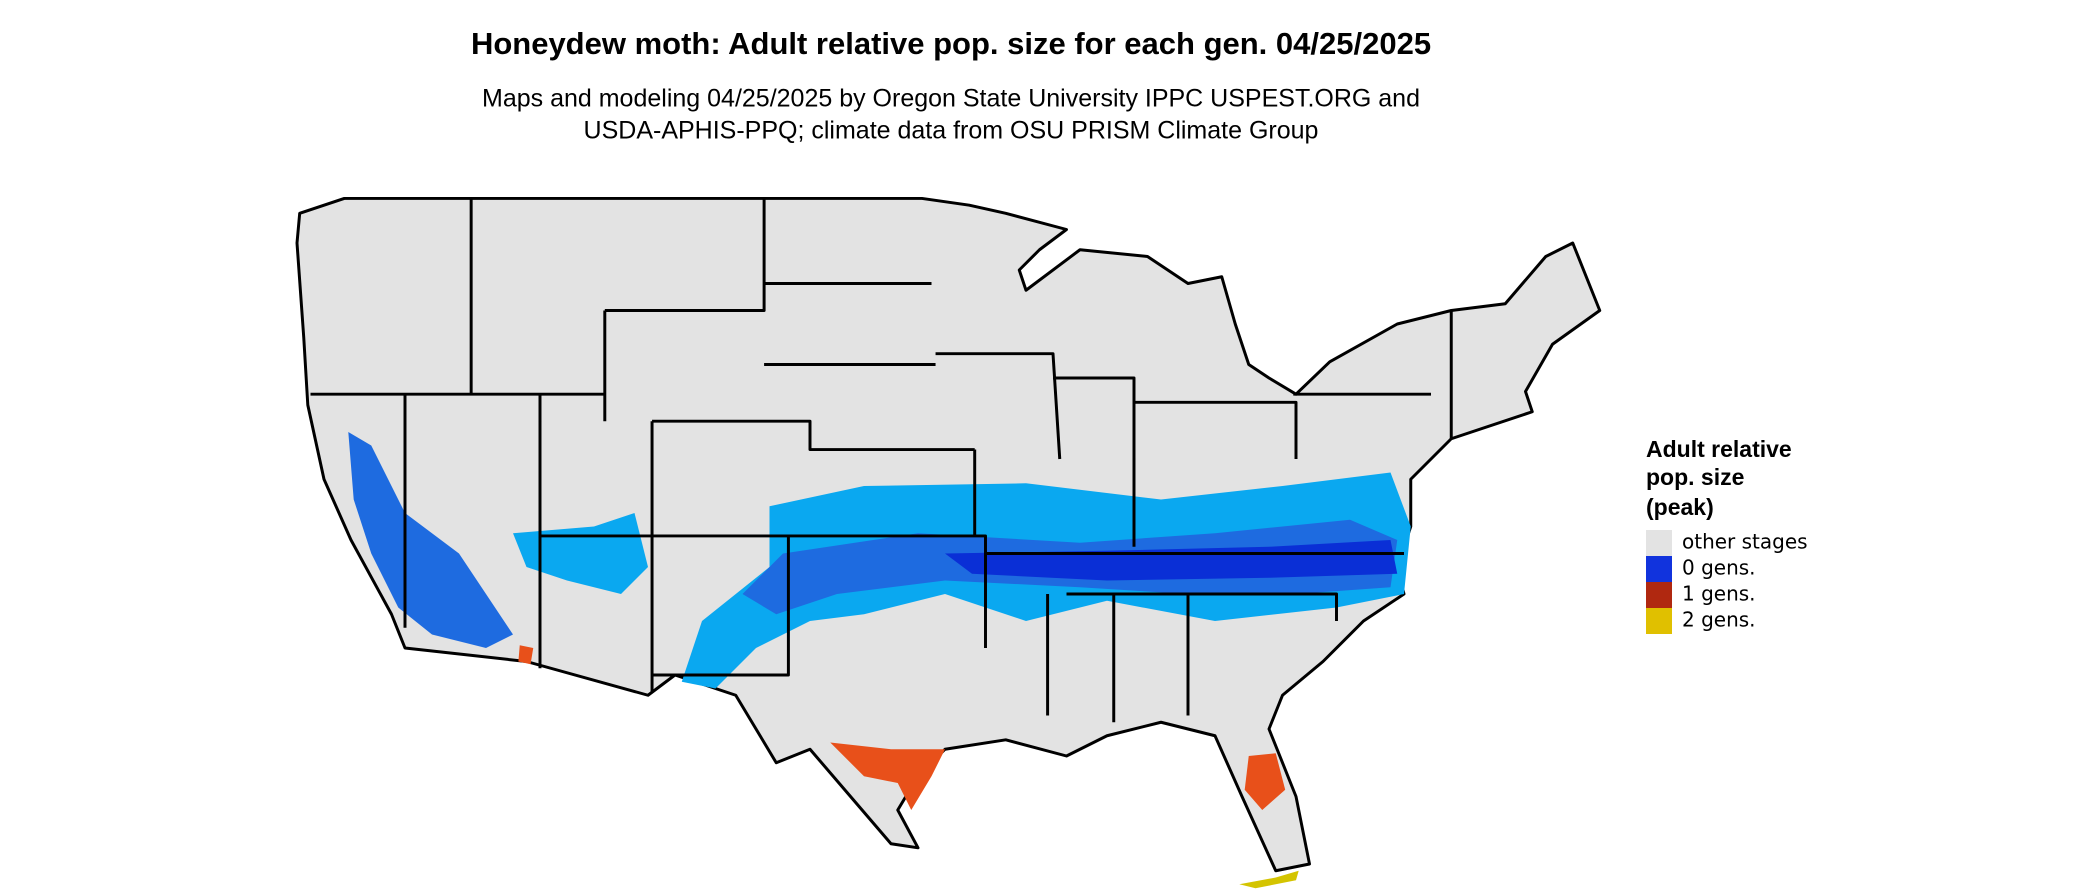 Image resolution: width=2100 pixels, height=892 pixels. I want to click on west-light-area, so click(580, 553).